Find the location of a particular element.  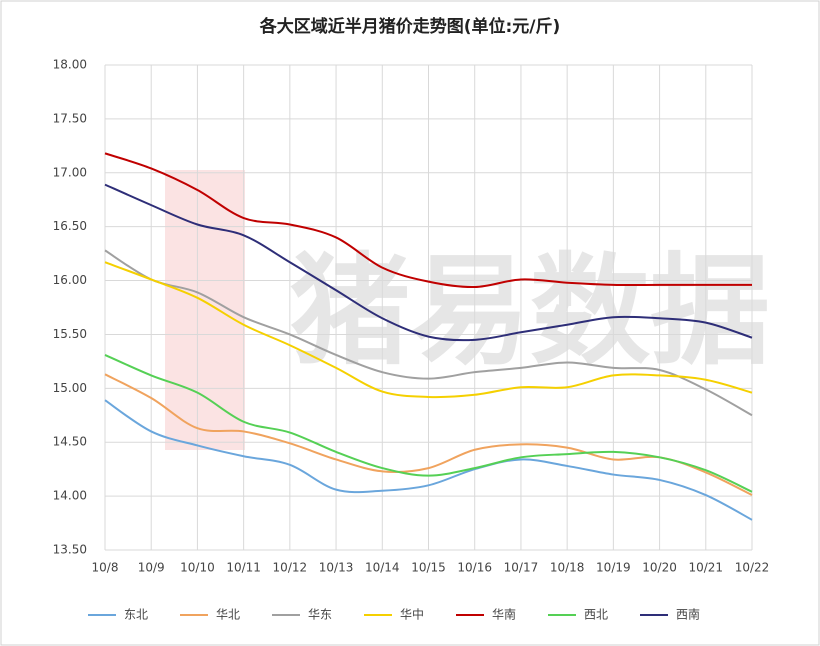

x-tick-label: 10/19 is located at coordinates (613, 568).